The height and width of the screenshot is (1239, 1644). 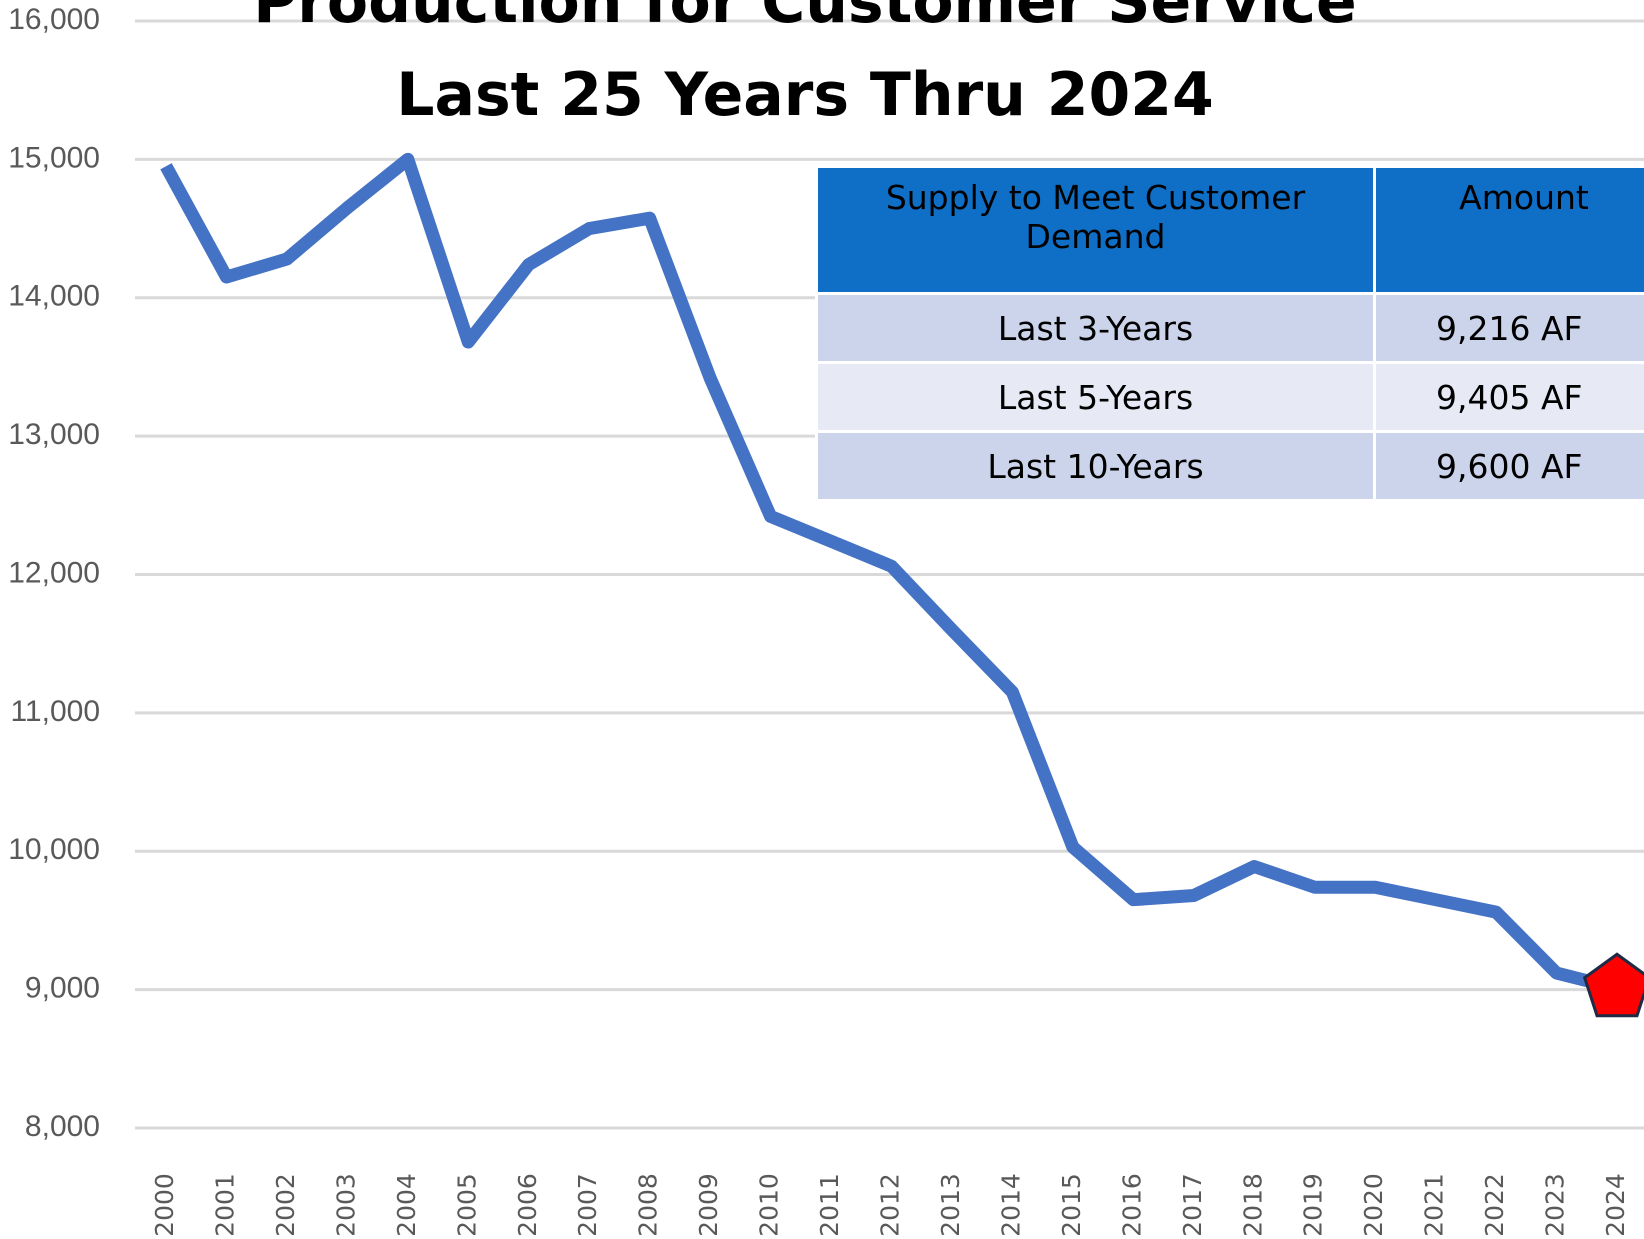 I want to click on x-tick-label: 2008, so click(x=648, y=1205).